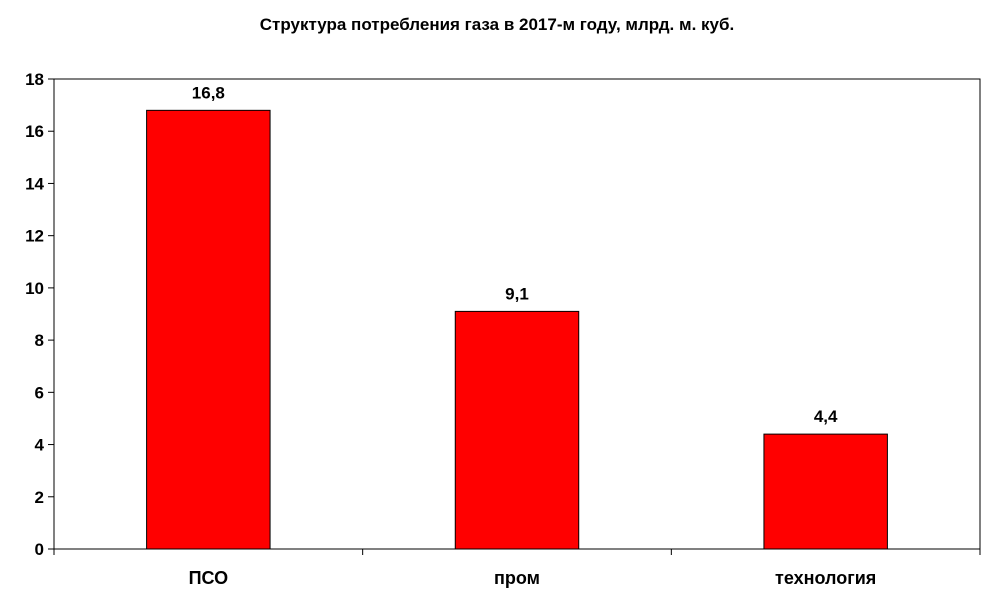  Describe the element at coordinates (34, 288) in the screenshot. I see `y-tick-label: 10` at that location.